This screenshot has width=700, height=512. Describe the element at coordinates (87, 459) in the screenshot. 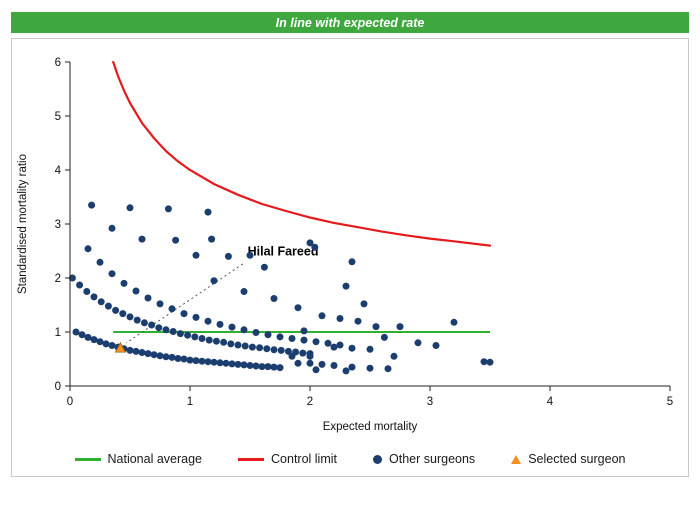

I see `national-average-line-icon` at that location.